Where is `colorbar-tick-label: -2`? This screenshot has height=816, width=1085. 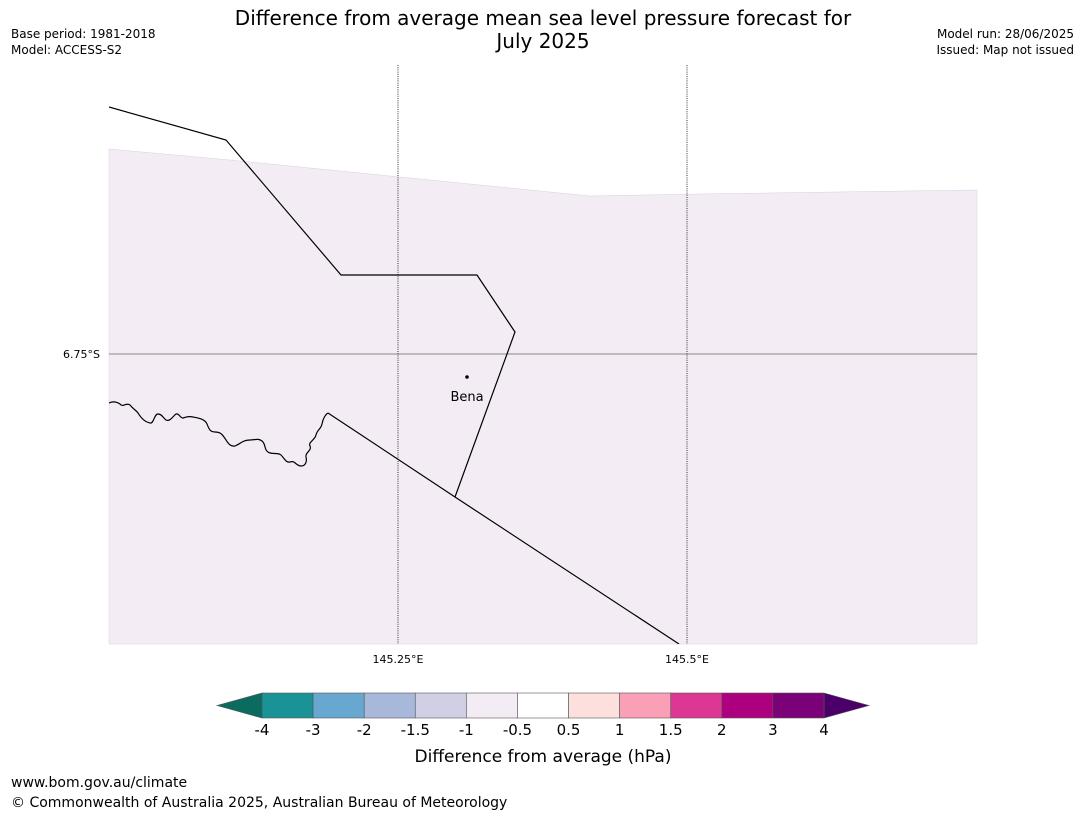 colorbar-tick-label: -2 is located at coordinates (364, 730).